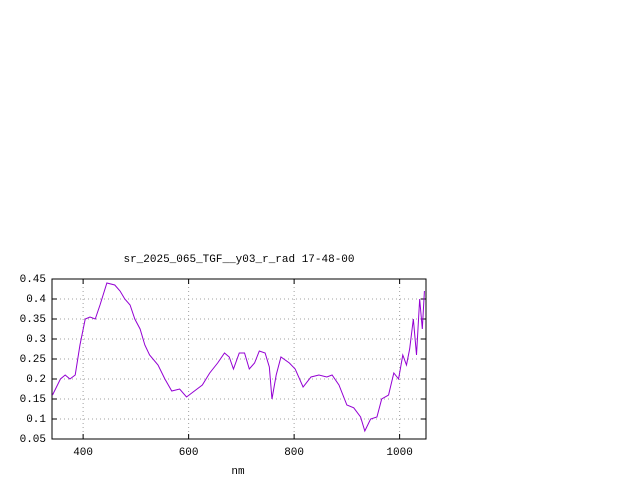 The image size is (640, 480). What do you see at coordinates (33, 400) in the screenshot?
I see `y-tick-label: 0.15` at bounding box center [33, 400].